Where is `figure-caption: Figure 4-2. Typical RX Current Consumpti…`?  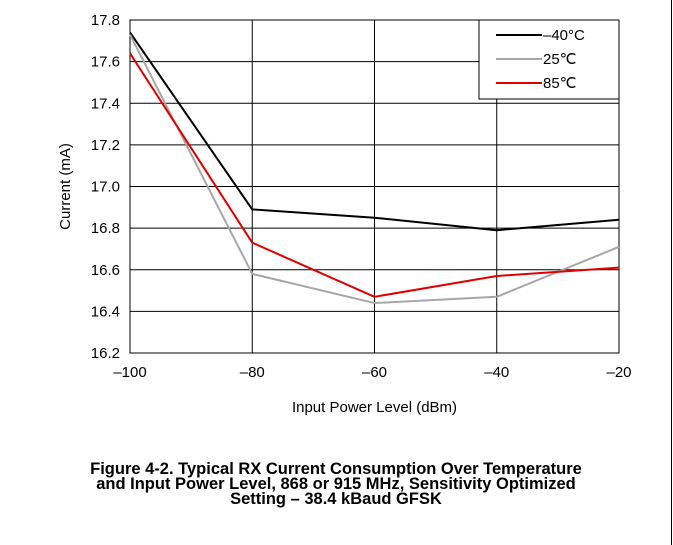
figure-caption: Figure 4-2. Typical RX Current Consumpti… is located at coordinates (336, 484).